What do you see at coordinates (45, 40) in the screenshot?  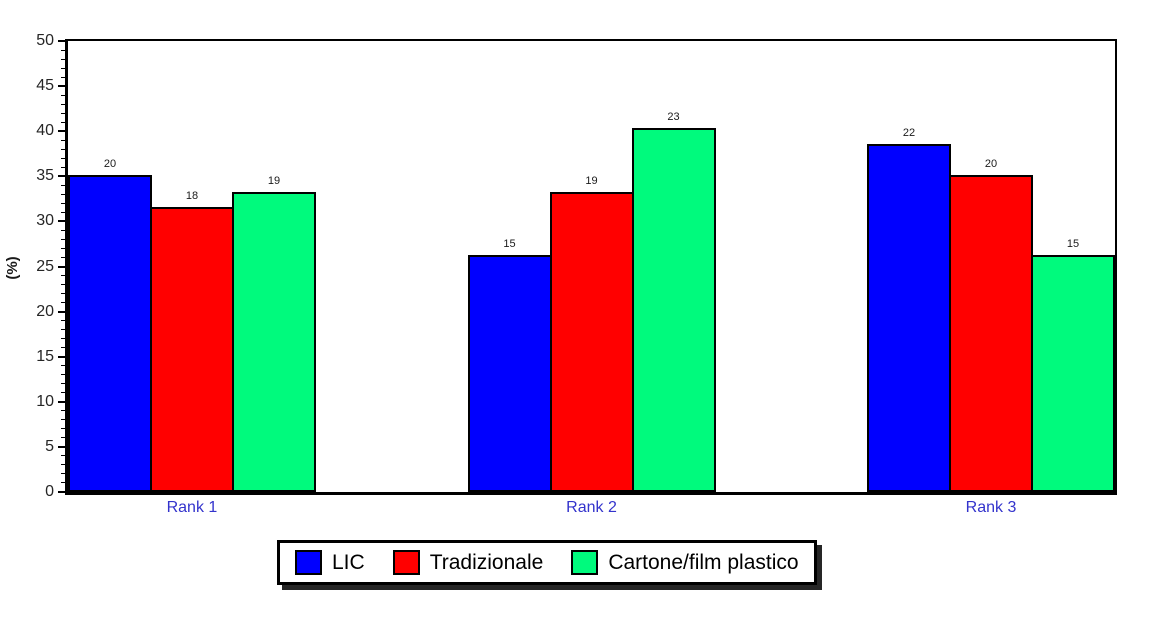 I see `y-tick-label: 50` at bounding box center [45, 40].